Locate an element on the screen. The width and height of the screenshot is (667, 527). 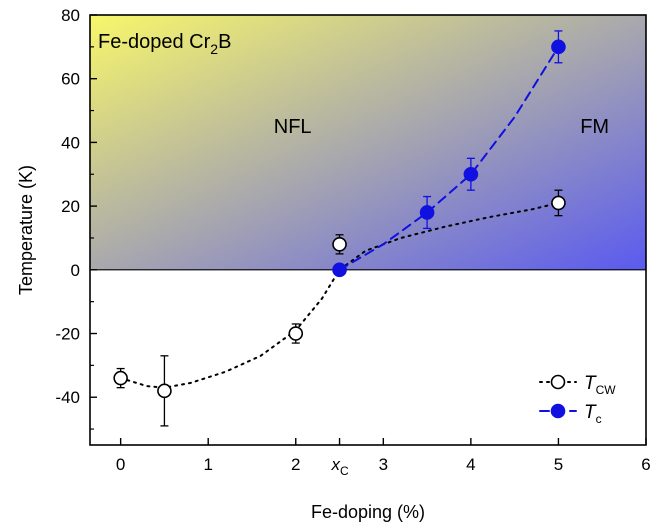
x-tick-label: 6 is located at coordinates (645, 464).